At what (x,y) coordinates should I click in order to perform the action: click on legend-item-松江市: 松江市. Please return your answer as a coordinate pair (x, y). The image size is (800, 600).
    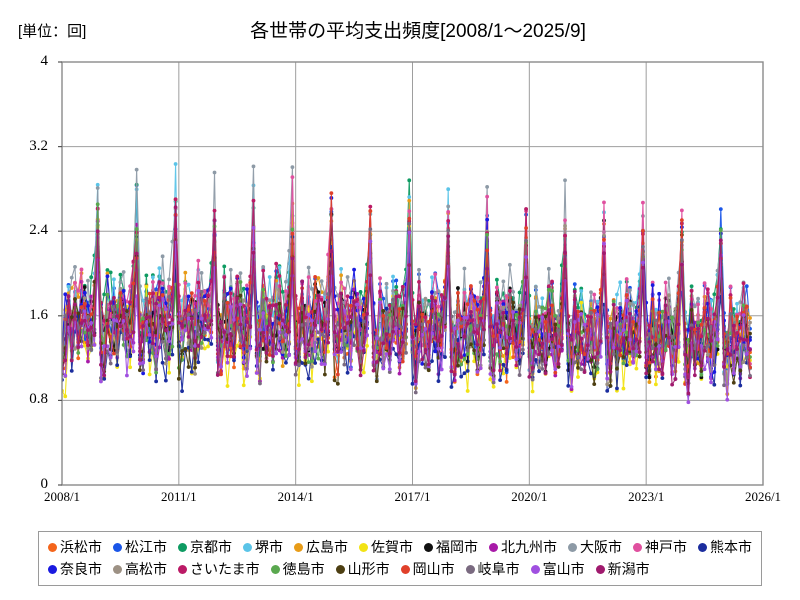
    Looking at the image, I should click on (140, 547).